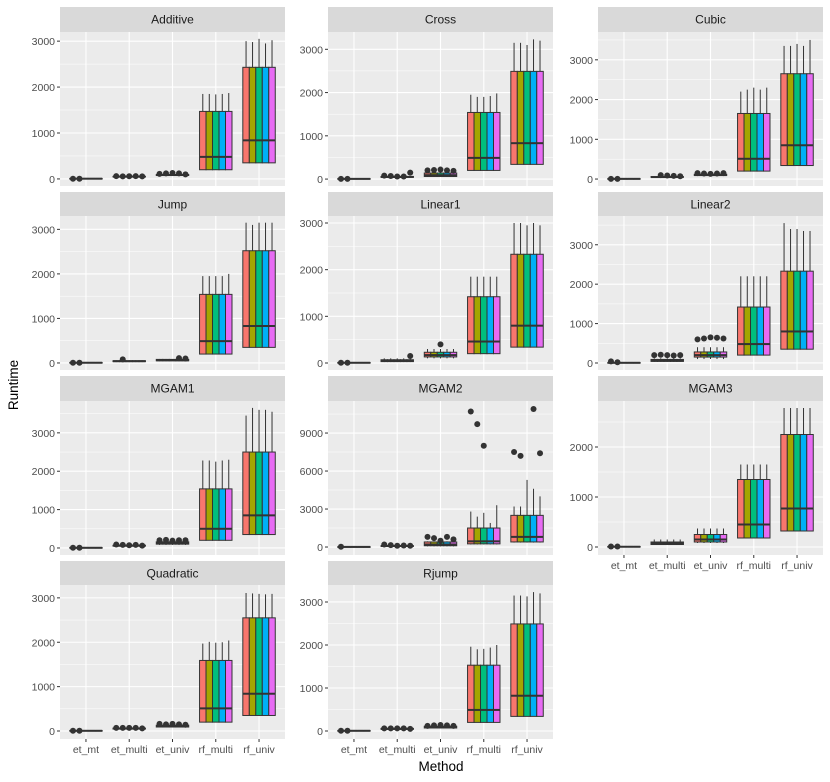 The image size is (830, 782). Describe the element at coordinates (440, 205) in the screenshot. I see `strip-label: Linear1` at that location.